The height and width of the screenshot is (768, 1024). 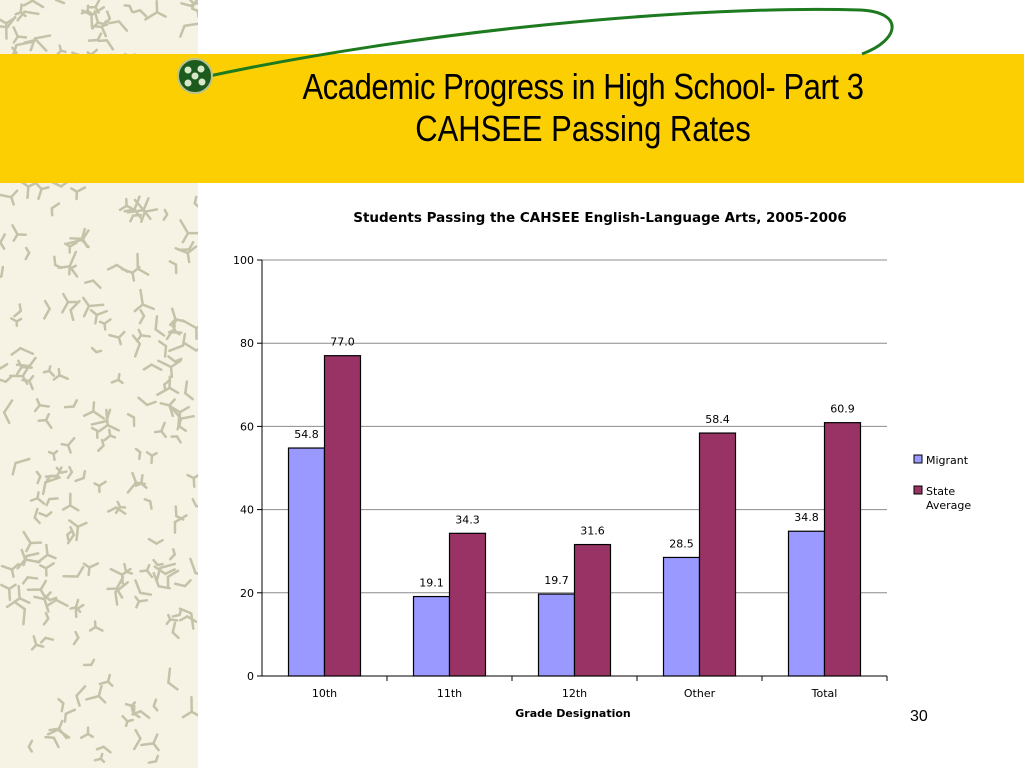 What do you see at coordinates (556, 580) in the screenshot?
I see `data-label: 19.7` at bounding box center [556, 580].